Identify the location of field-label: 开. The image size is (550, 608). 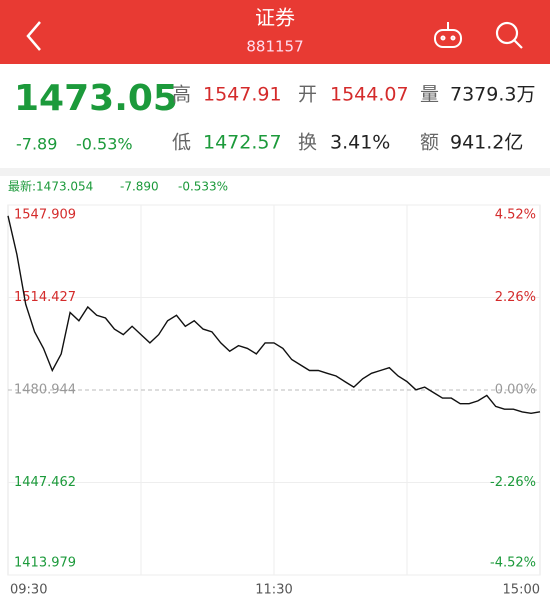
(307, 95).